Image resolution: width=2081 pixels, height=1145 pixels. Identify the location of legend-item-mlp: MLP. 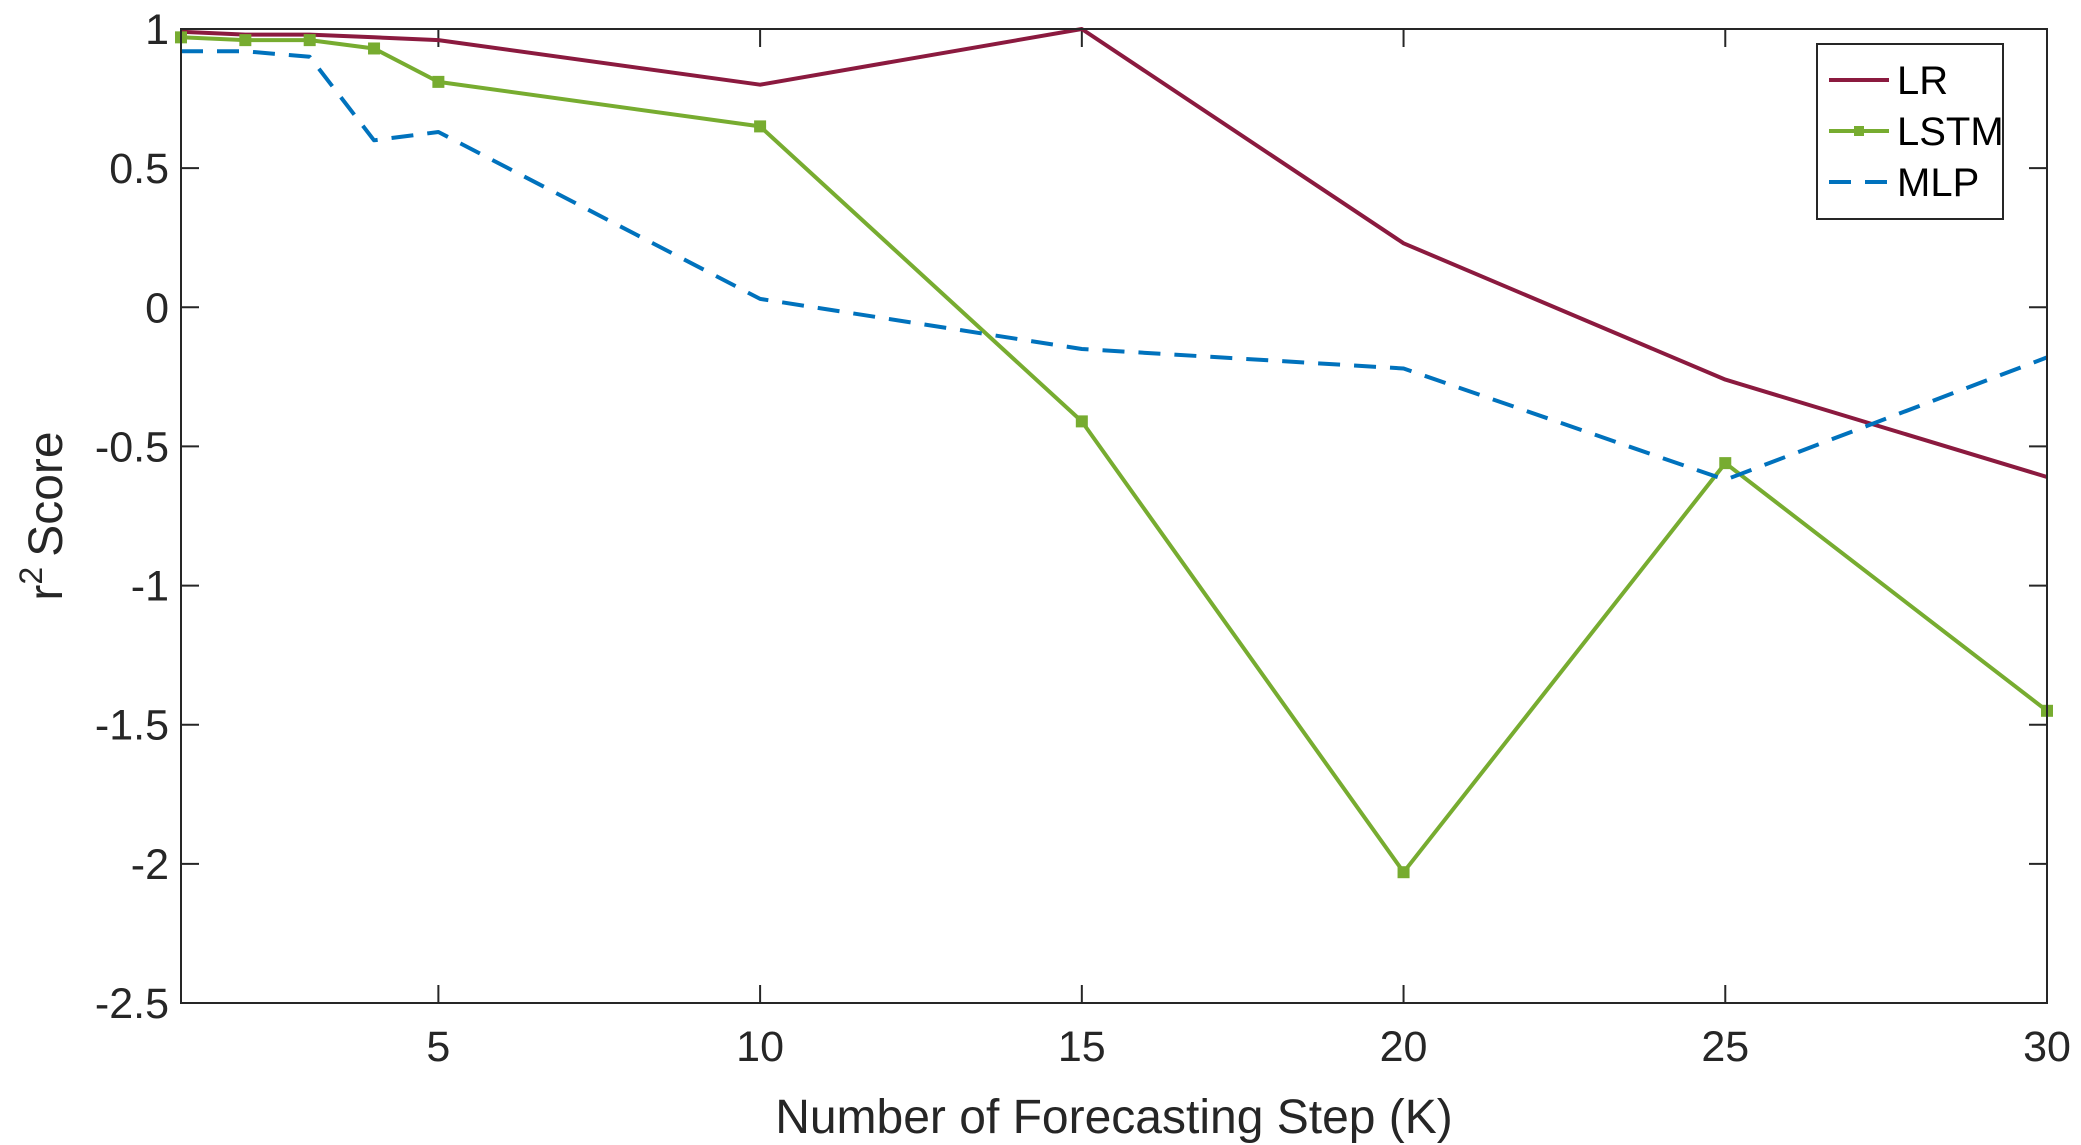
(1904, 183).